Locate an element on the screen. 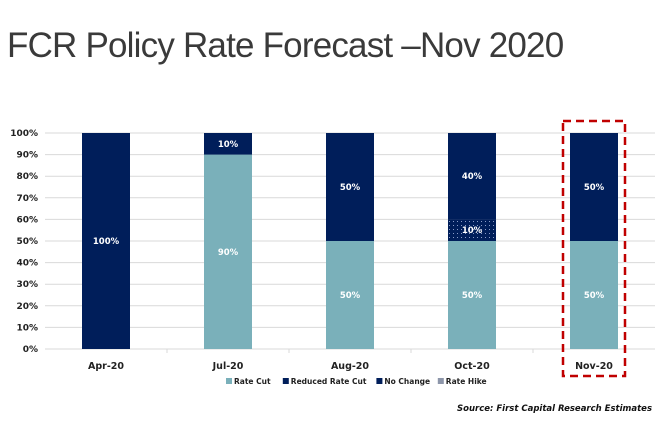 Image resolution: width=660 pixels, height=440 pixels. data-label: 90% is located at coordinates (228, 253).